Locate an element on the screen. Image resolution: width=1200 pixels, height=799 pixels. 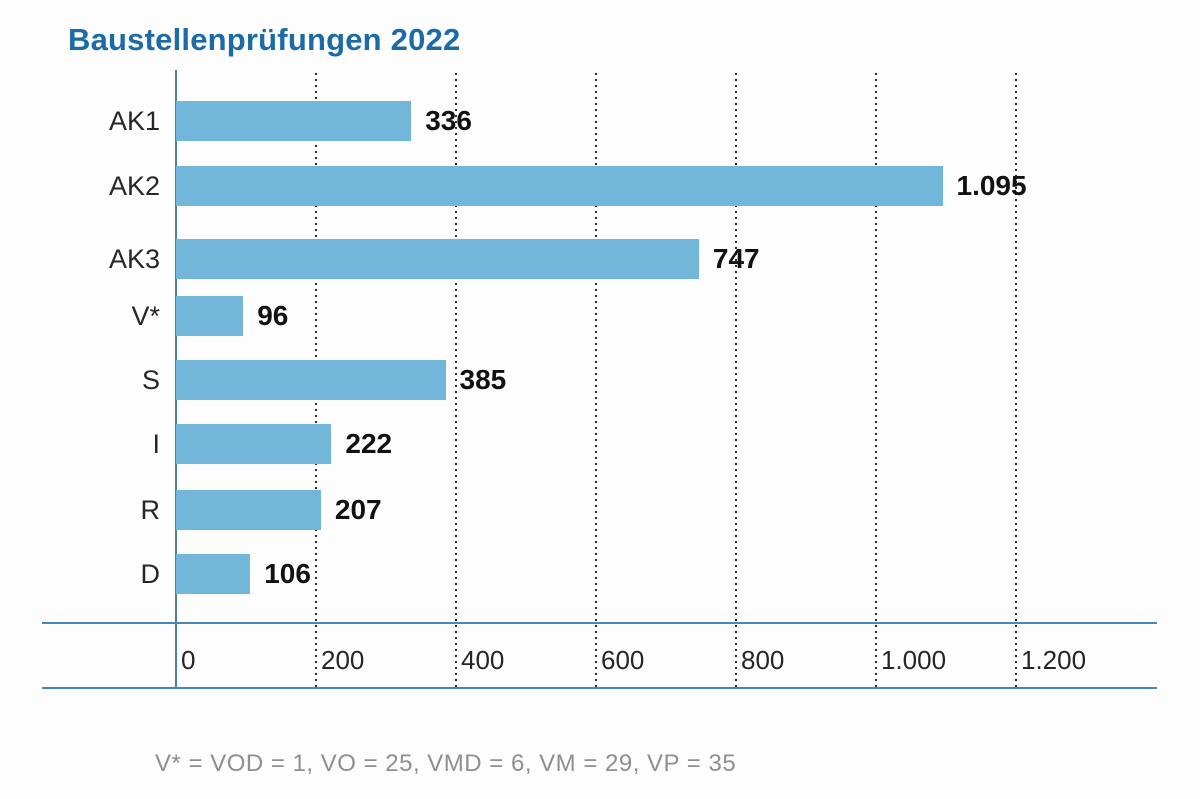
category-label: I is located at coordinates (156, 444).